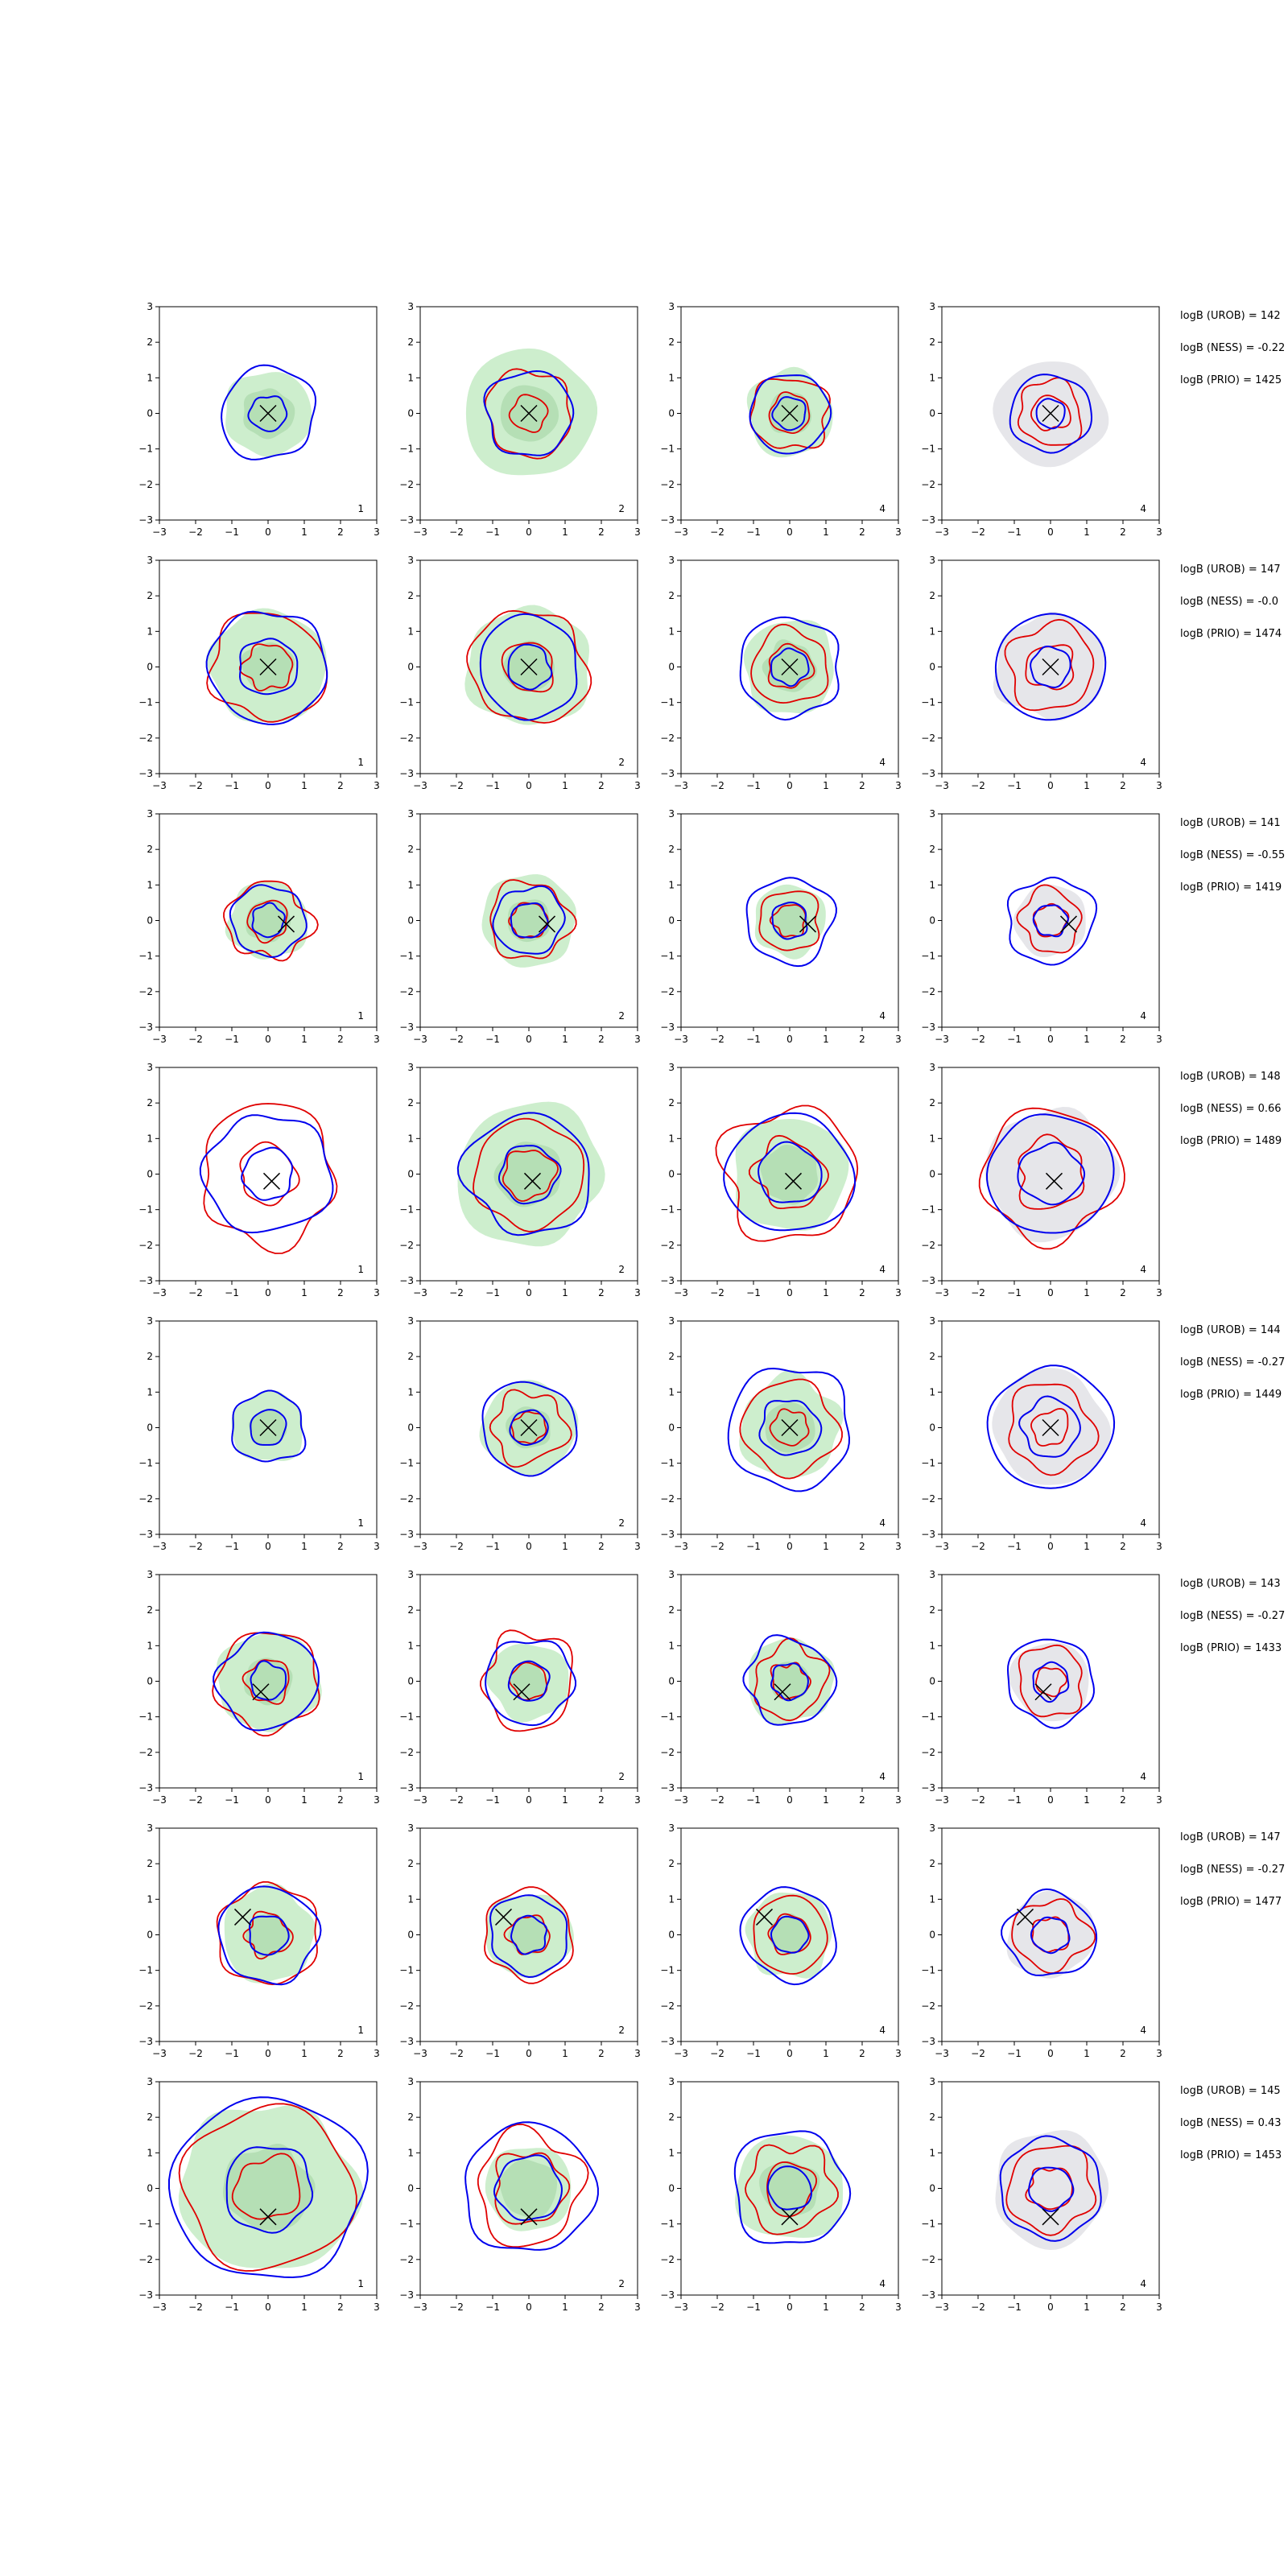  What do you see at coordinates (826, 2053) in the screenshot?
I see `x-tick-label: 1` at bounding box center [826, 2053].